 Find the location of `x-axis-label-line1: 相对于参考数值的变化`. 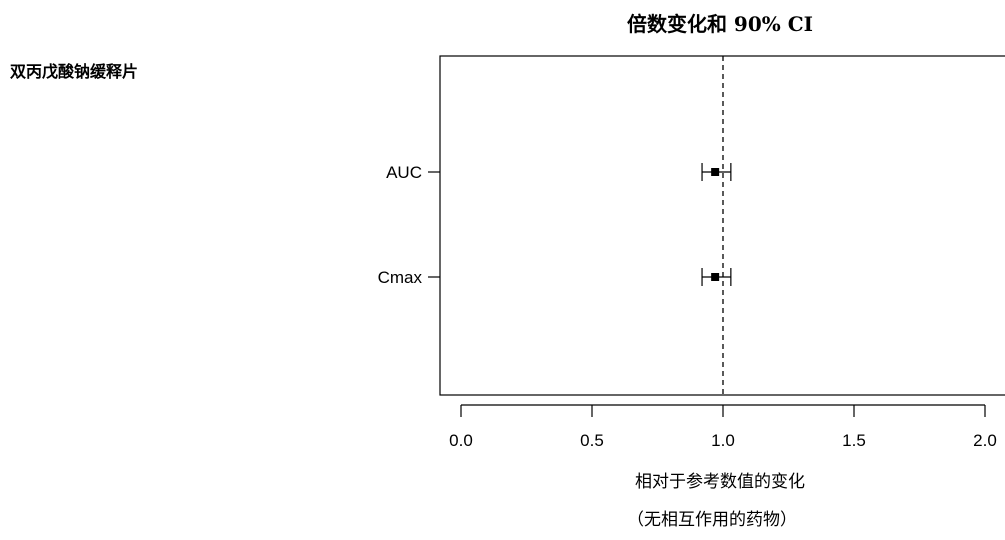

x-axis-label-line1: 相对于参考数值的变化 is located at coordinates (720, 482).